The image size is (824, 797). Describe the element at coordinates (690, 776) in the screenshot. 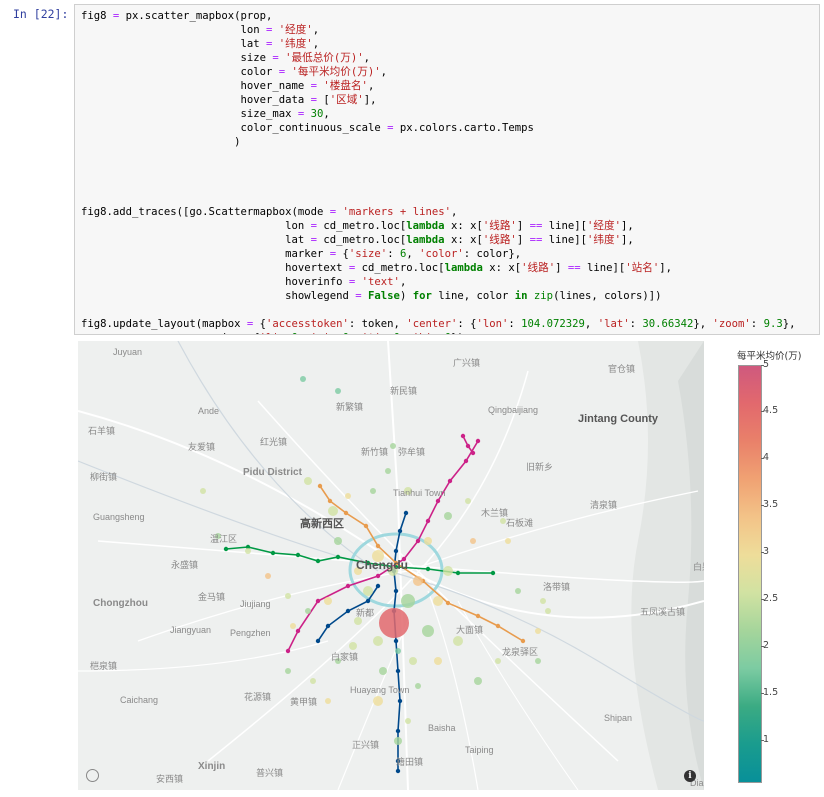

I see `info-icon: i` at that location.